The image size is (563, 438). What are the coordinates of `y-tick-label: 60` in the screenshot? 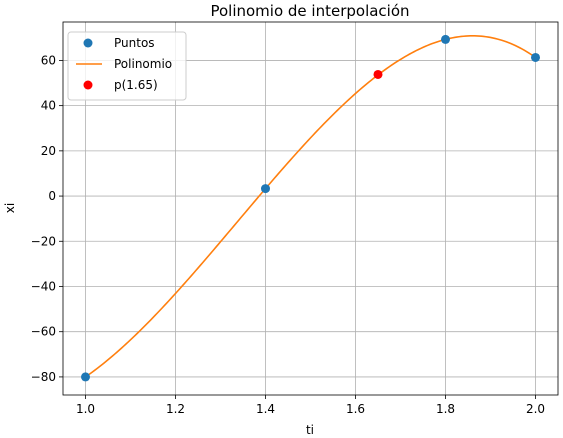 It's located at (48, 60).